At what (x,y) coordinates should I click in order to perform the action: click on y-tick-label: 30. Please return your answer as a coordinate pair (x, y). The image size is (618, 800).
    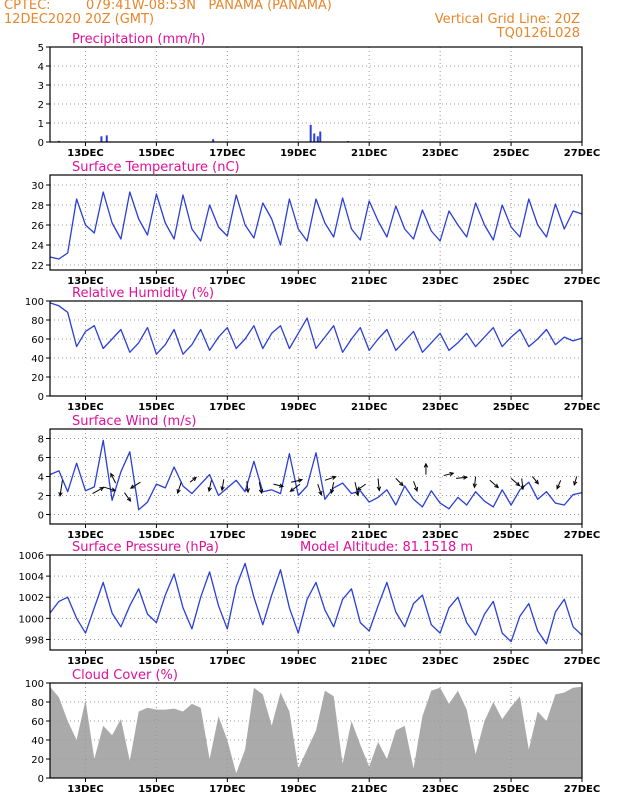
    Looking at the image, I should click on (37, 186).